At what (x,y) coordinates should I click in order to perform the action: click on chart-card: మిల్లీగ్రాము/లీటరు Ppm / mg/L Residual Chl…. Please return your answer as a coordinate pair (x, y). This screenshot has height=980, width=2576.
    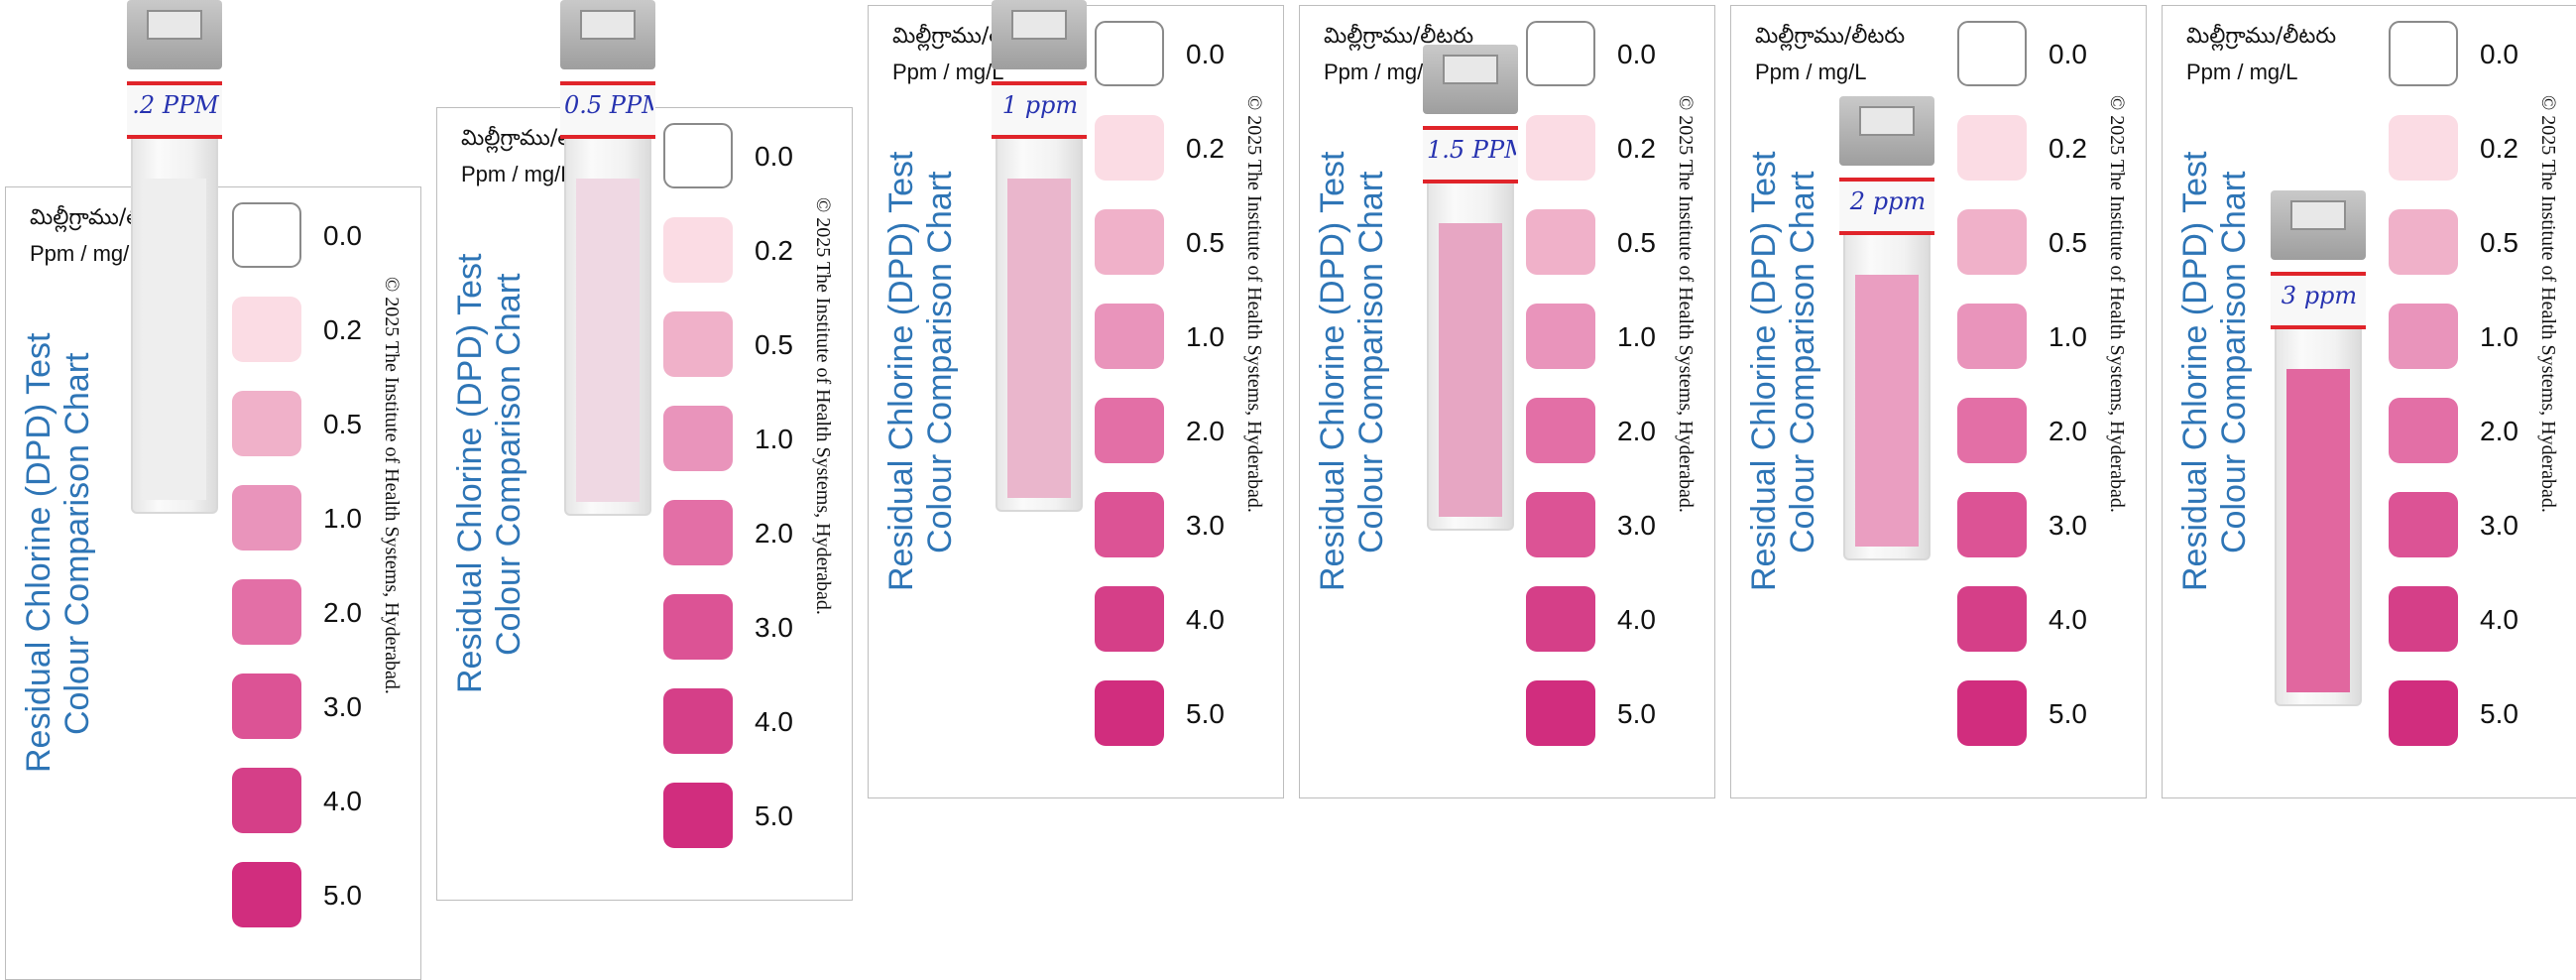
    Looking at the image, I should click on (1938, 402).